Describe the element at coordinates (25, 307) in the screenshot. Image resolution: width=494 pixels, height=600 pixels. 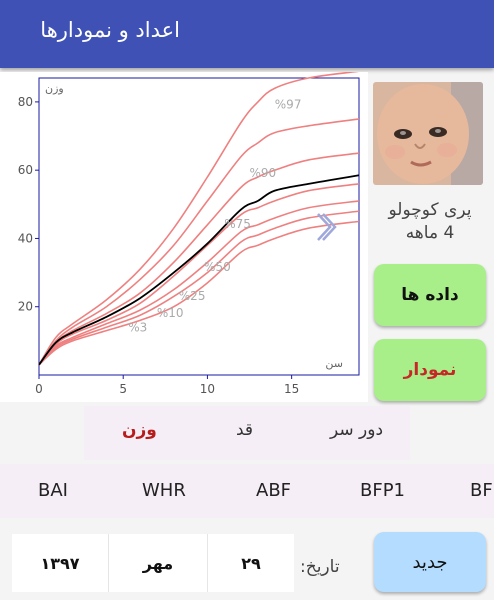
I see `y-tick-label: 20` at that location.